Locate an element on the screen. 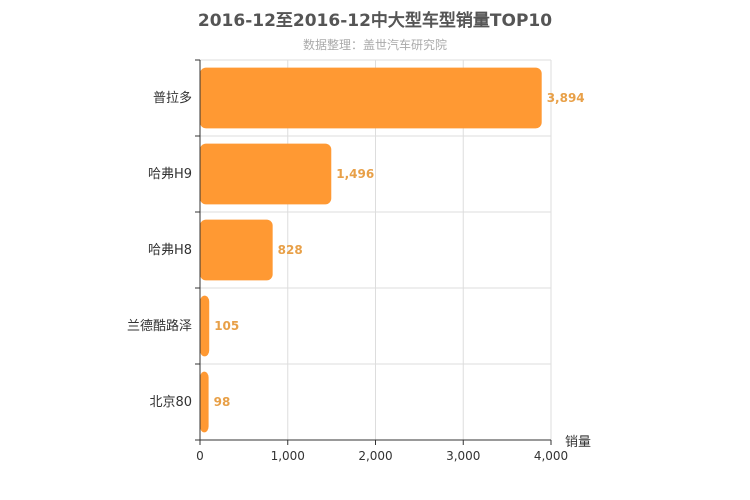  x-tick-label: 2,000 is located at coordinates (375, 456).